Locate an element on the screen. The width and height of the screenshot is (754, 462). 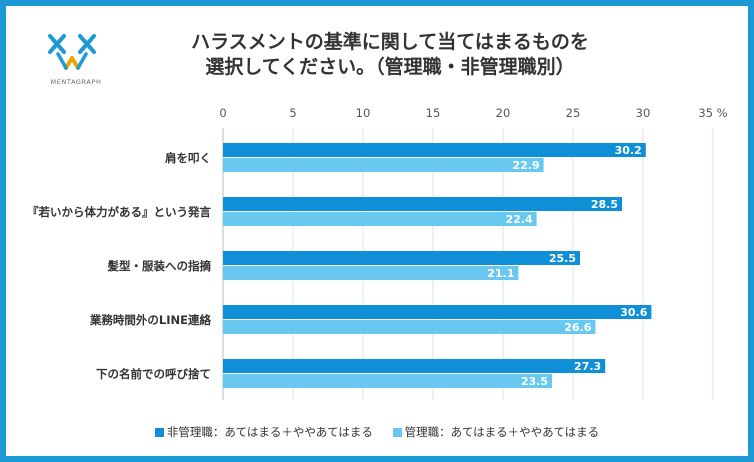
bar-value-label: 21.1 is located at coordinates (500, 273).